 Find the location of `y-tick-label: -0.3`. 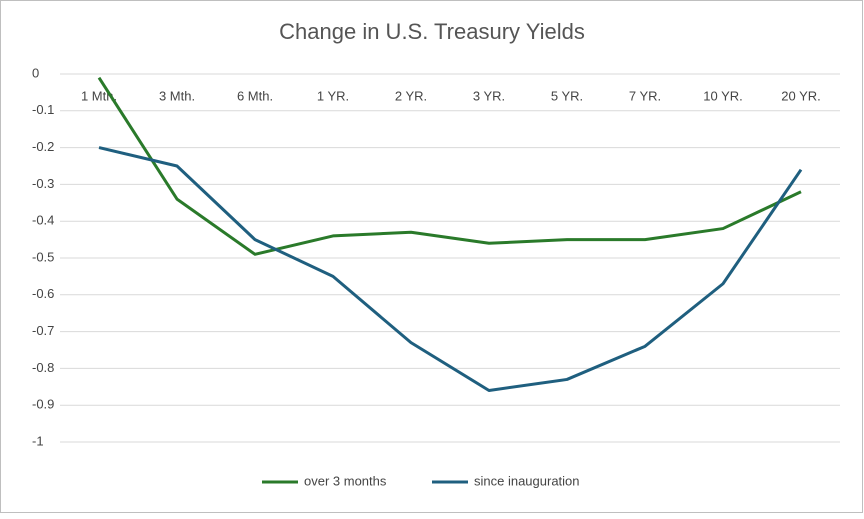

y-tick-label: -0.3 is located at coordinates (43, 183).